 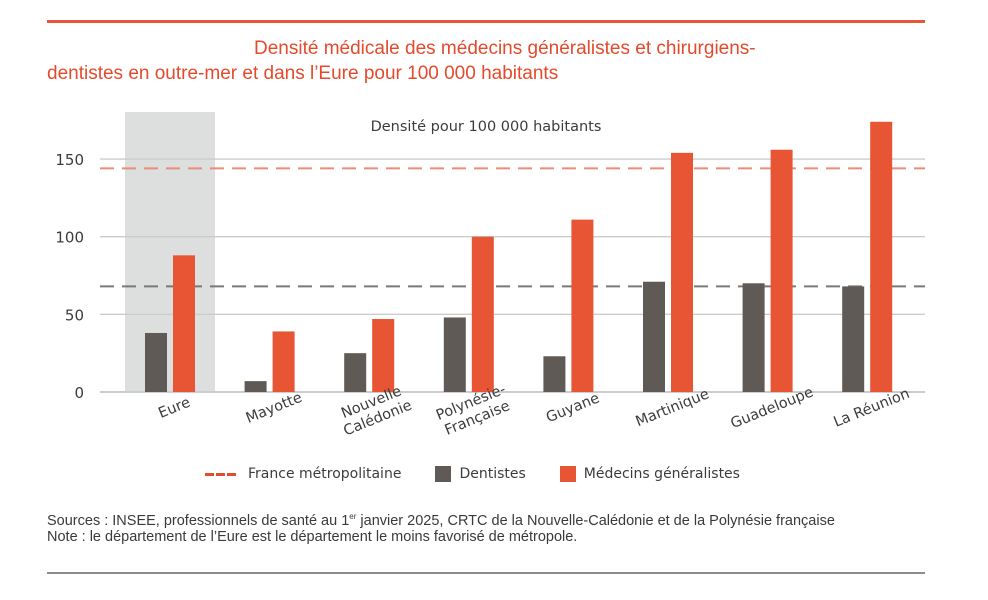 I want to click on legend-item-france-metropolitaine: France métropolitaine, so click(x=303, y=474).